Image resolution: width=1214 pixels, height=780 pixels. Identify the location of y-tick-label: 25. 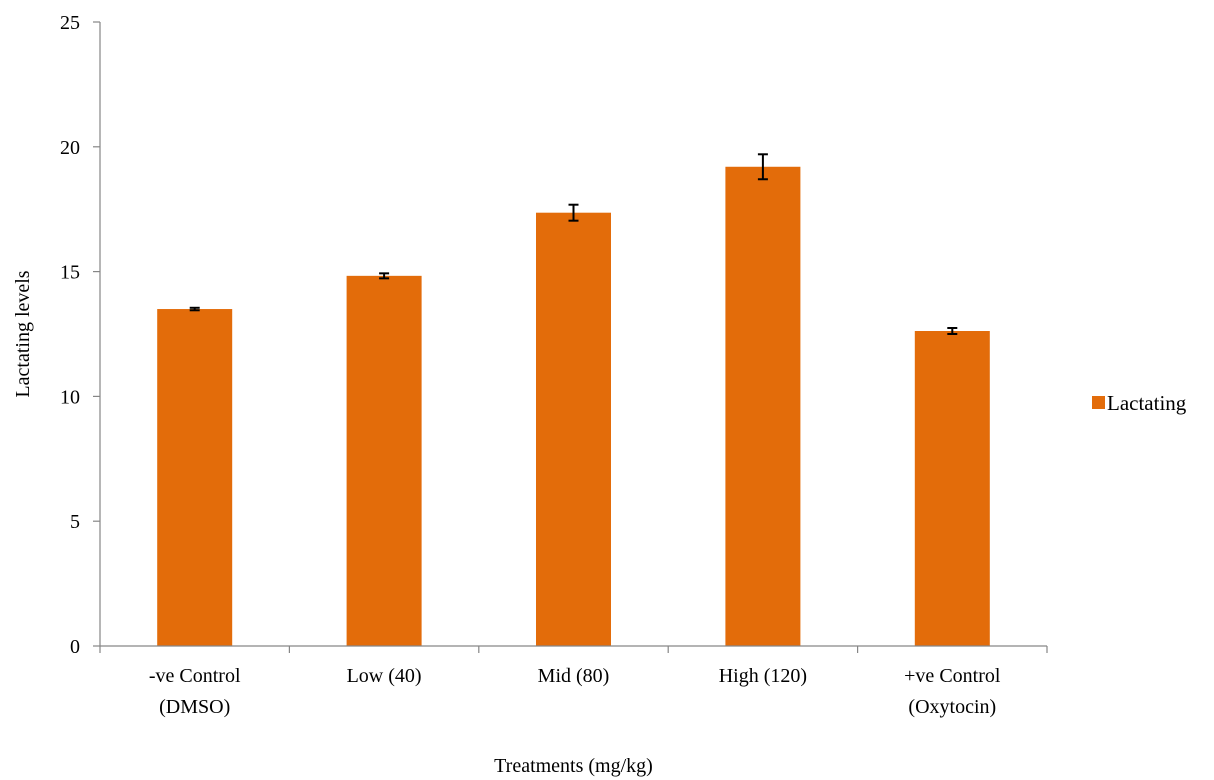
(70, 23).